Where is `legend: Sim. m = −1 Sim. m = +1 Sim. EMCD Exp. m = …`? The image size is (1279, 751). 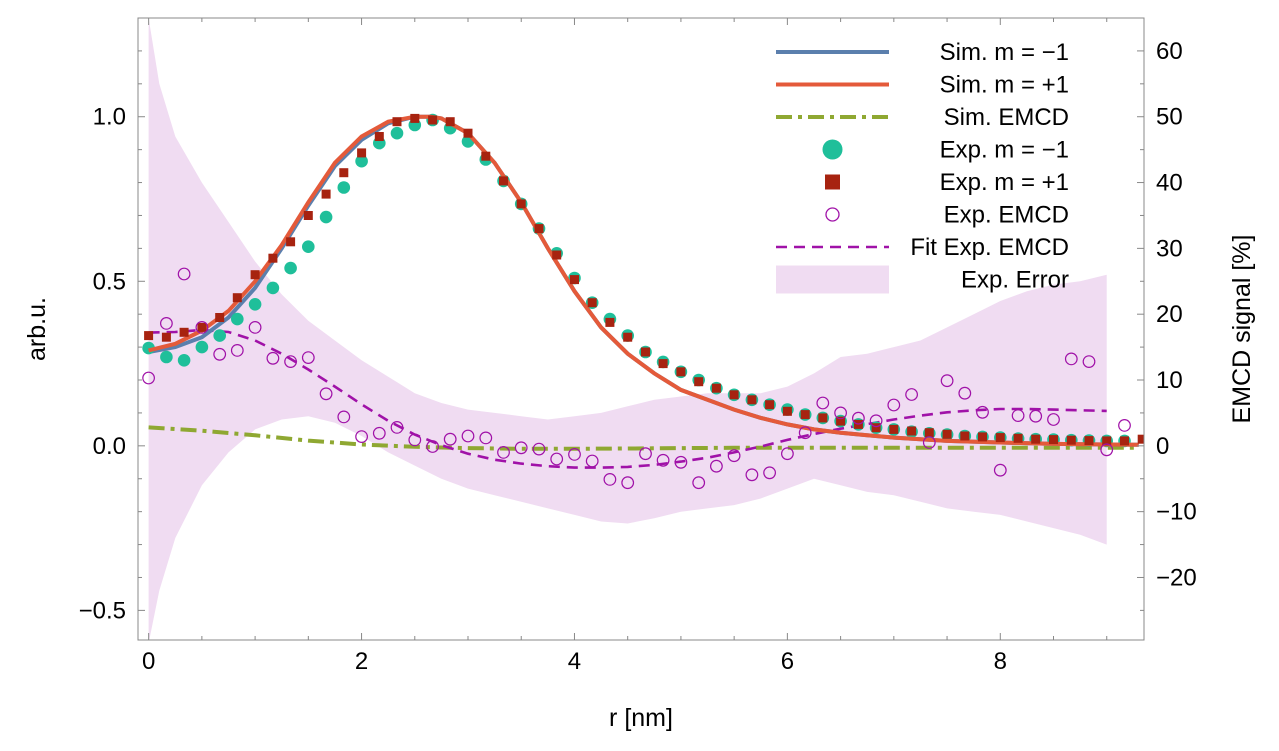
legend: Sim. m = −1 Sim. m = +1 Sim. EMCD Exp. m = … is located at coordinates (922, 166).